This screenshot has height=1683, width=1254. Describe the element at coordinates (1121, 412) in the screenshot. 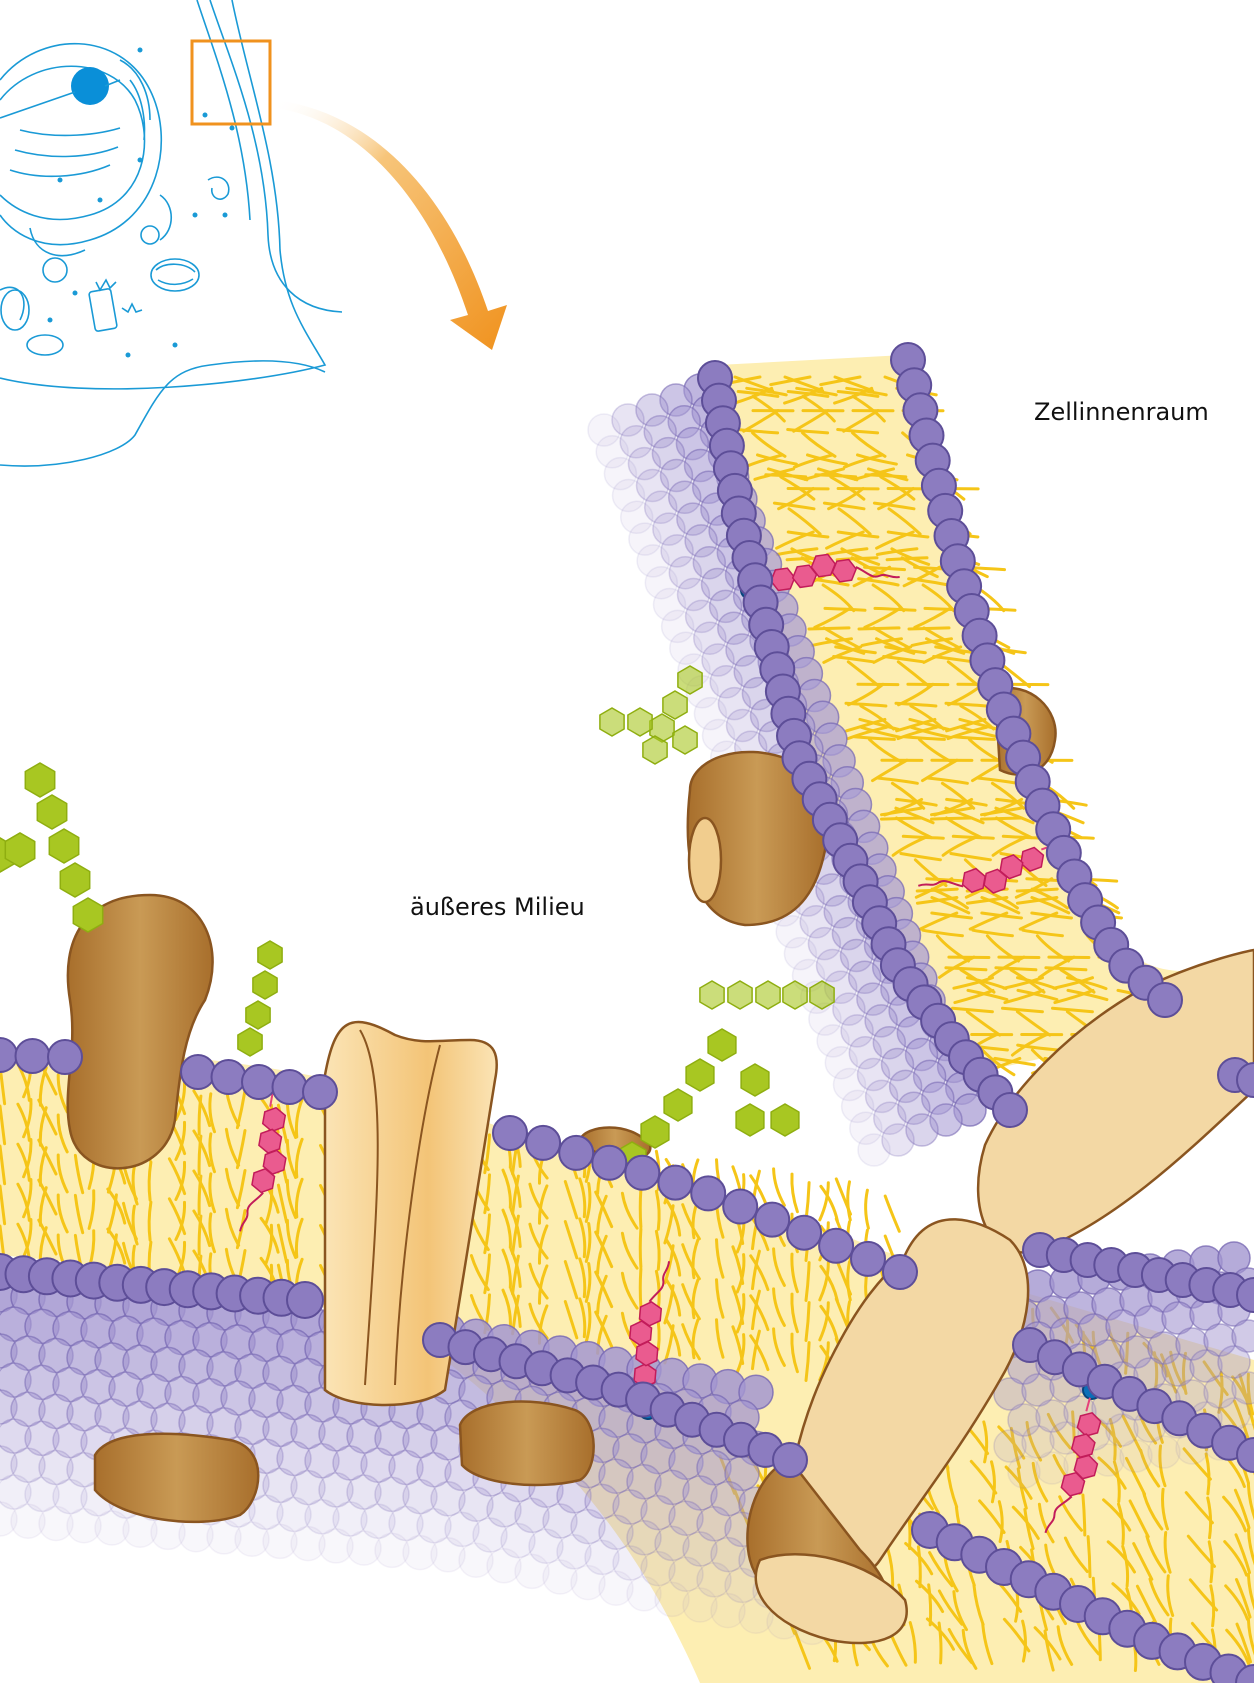

I see `label-cell-interior: Zellinnenraum` at that location.